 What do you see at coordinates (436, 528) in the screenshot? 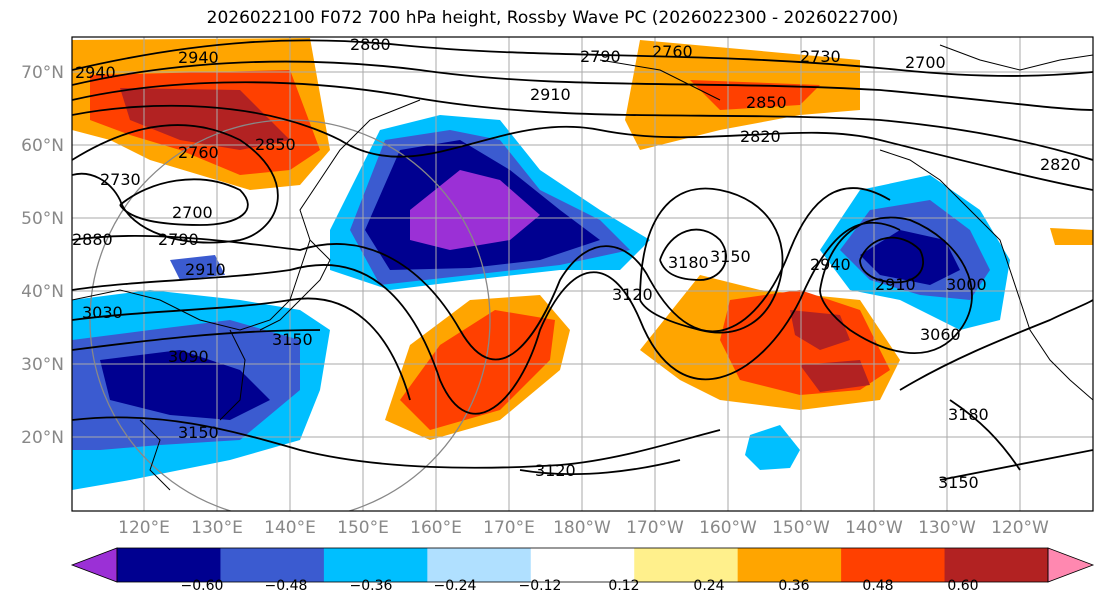
I see `lon-label: 160°E` at bounding box center [436, 528].